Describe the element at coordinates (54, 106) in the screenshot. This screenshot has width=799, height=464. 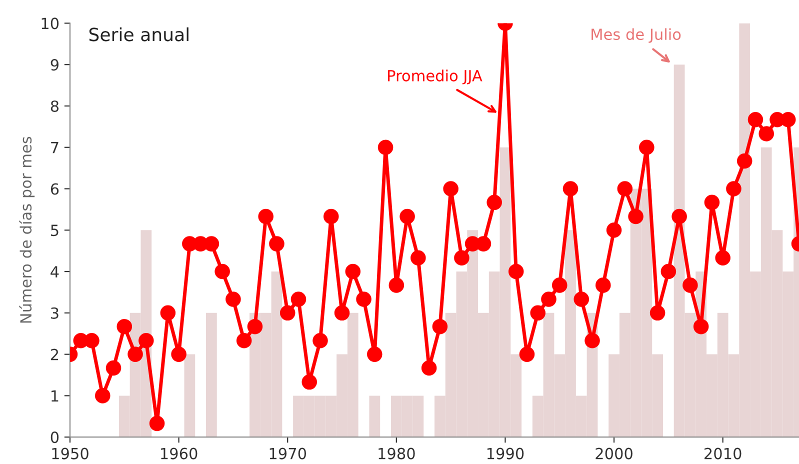
I see `y-tick-label: 8` at that location.